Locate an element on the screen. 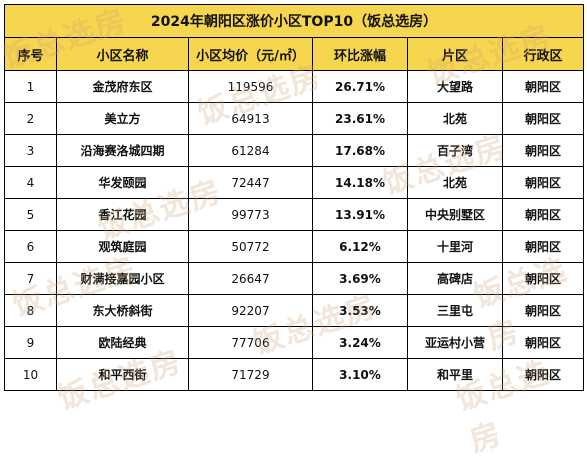 This screenshot has height=460, width=587. cell-rank: 10 is located at coordinates (30, 374).